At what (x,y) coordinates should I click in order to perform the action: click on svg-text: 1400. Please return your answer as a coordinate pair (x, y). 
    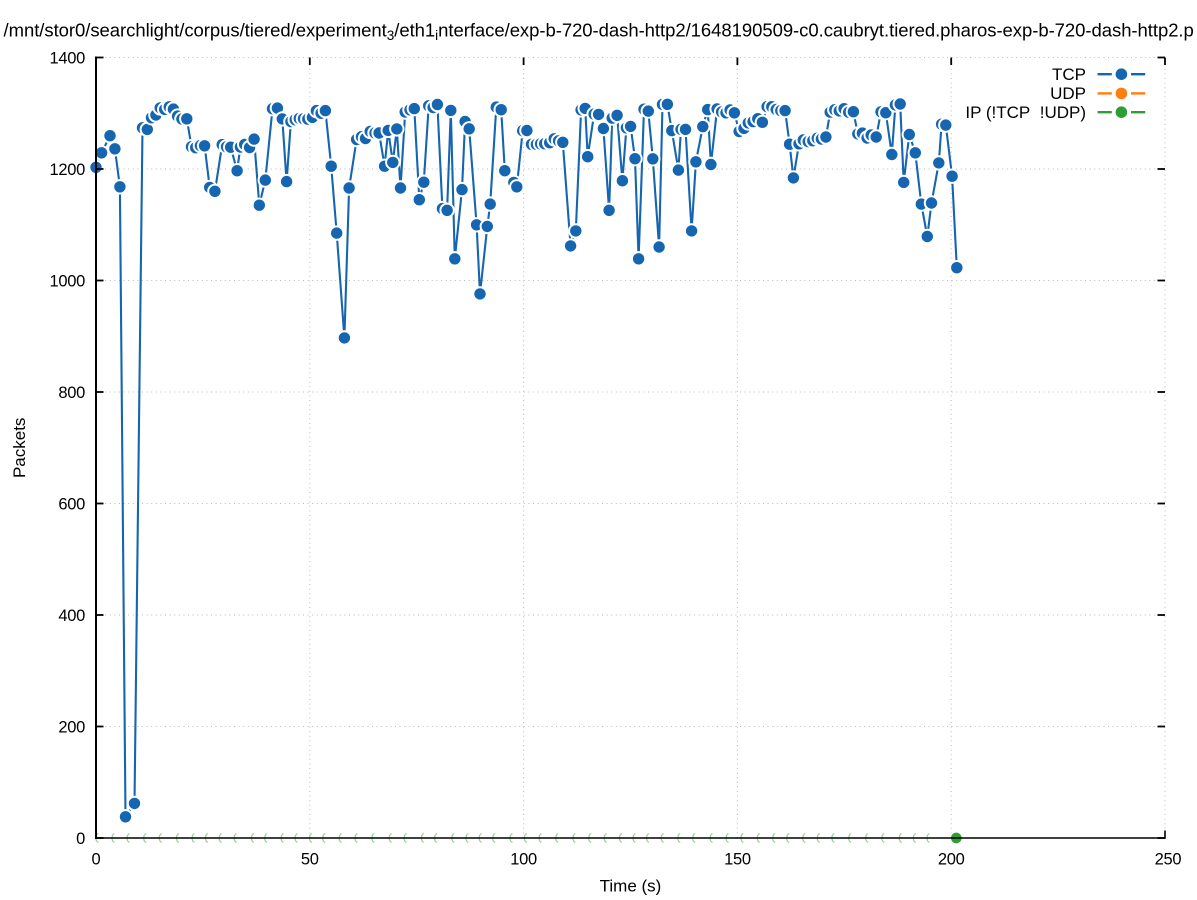
    Looking at the image, I should click on (67, 58).